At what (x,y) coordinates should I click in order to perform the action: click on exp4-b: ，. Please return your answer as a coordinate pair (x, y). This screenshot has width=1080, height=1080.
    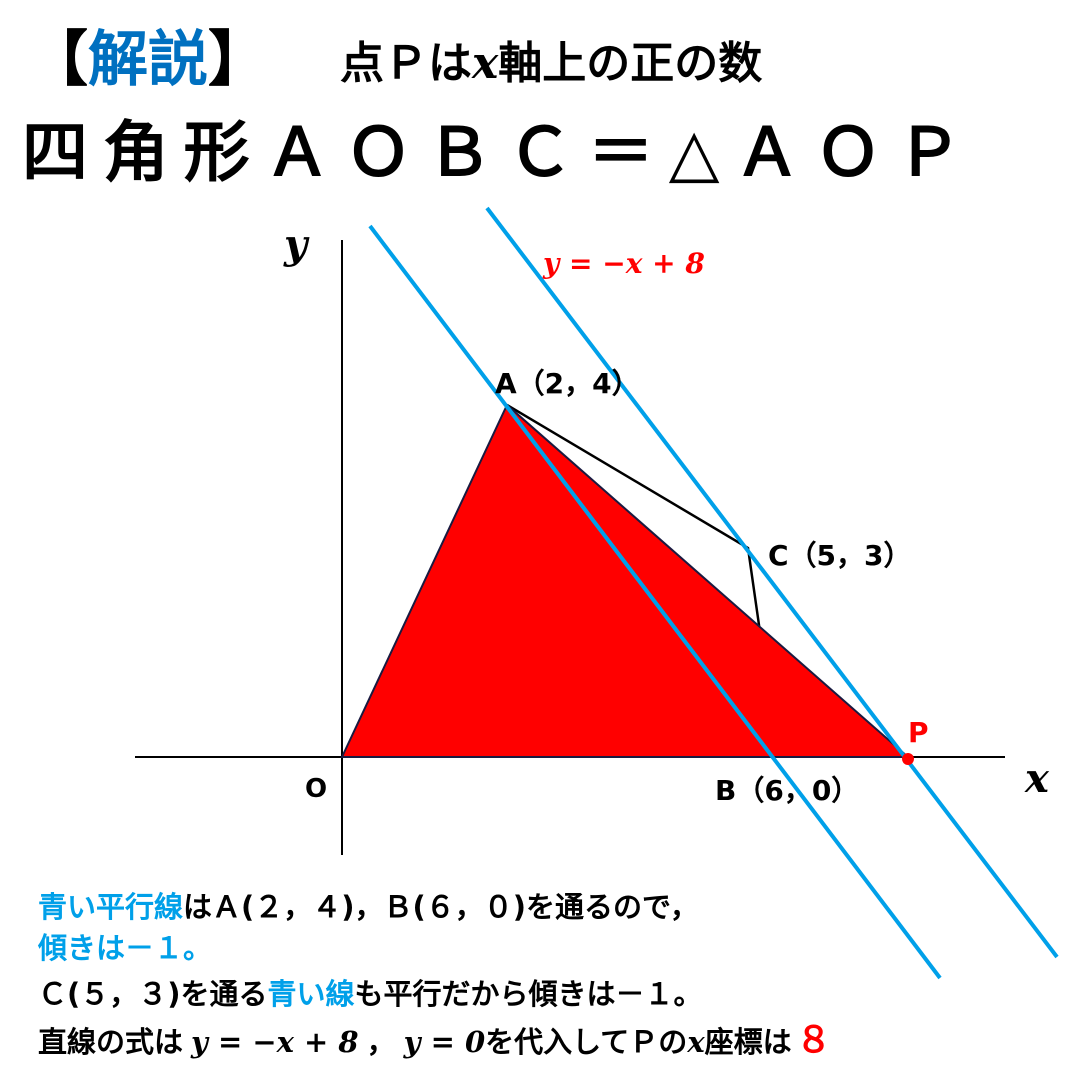
    Looking at the image, I should click on (381, 1042).